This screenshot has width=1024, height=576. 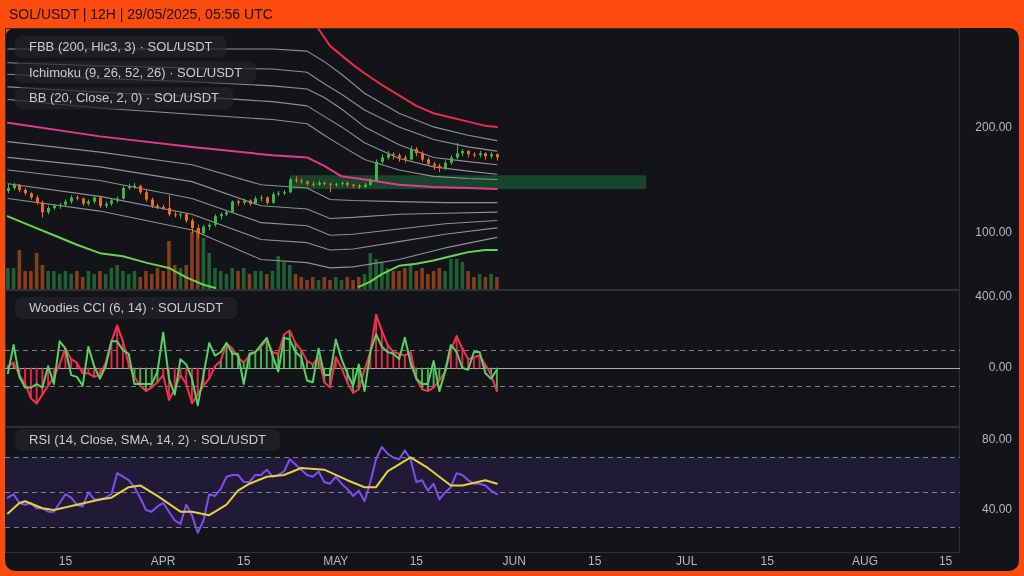 What do you see at coordinates (997, 439) in the screenshot?
I see `y-tick-label: 80.00` at bounding box center [997, 439].